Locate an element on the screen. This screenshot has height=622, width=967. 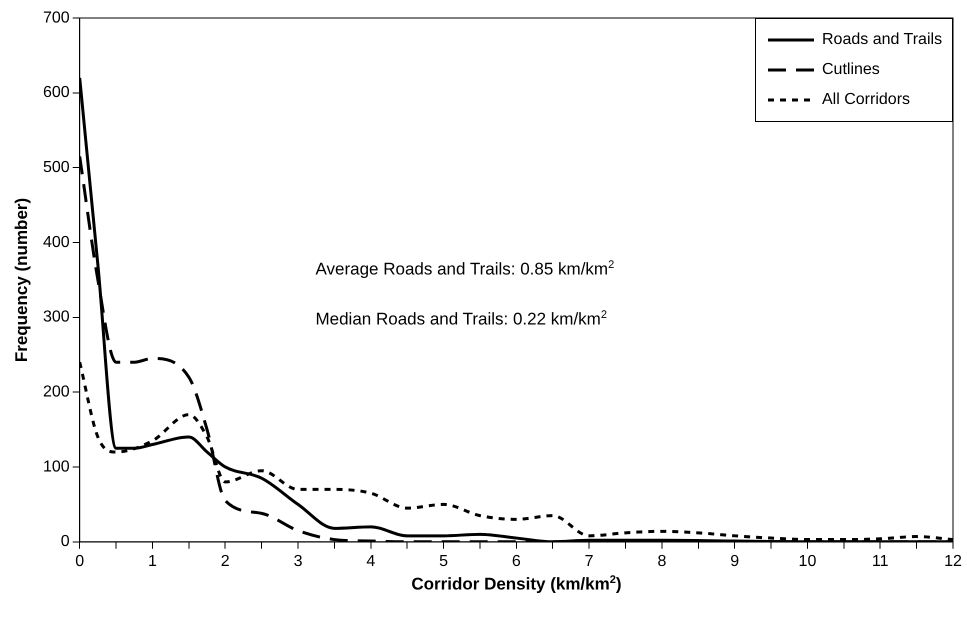
x-tick-label: 1 is located at coordinates (153, 561).